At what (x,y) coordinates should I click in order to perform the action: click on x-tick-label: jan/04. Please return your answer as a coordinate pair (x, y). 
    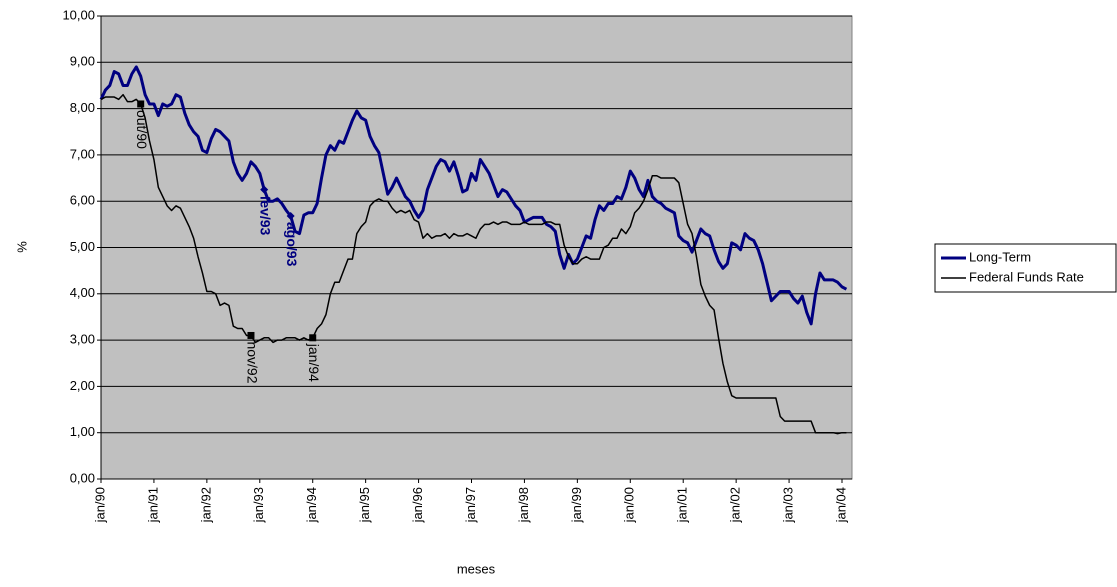
    Looking at the image, I should click on (840, 505).